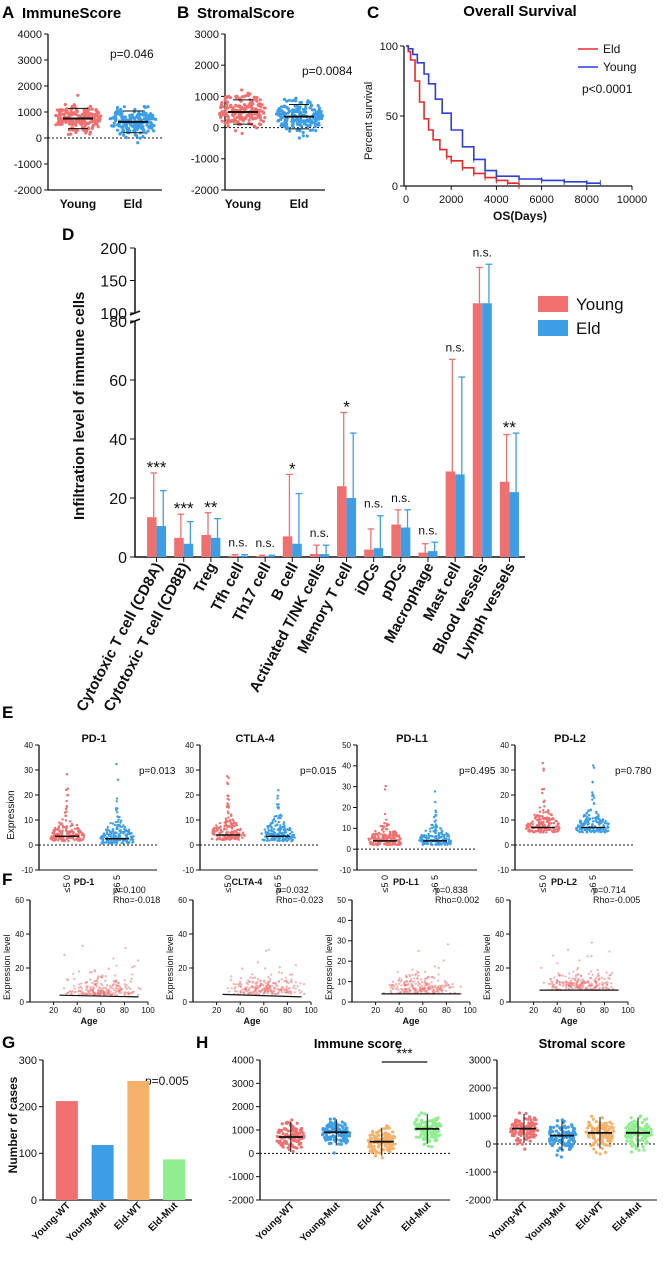 The width and height of the screenshot is (667, 1267). Describe the element at coordinates (7, 712) in the screenshot. I see `panel-label-e: E` at that location.